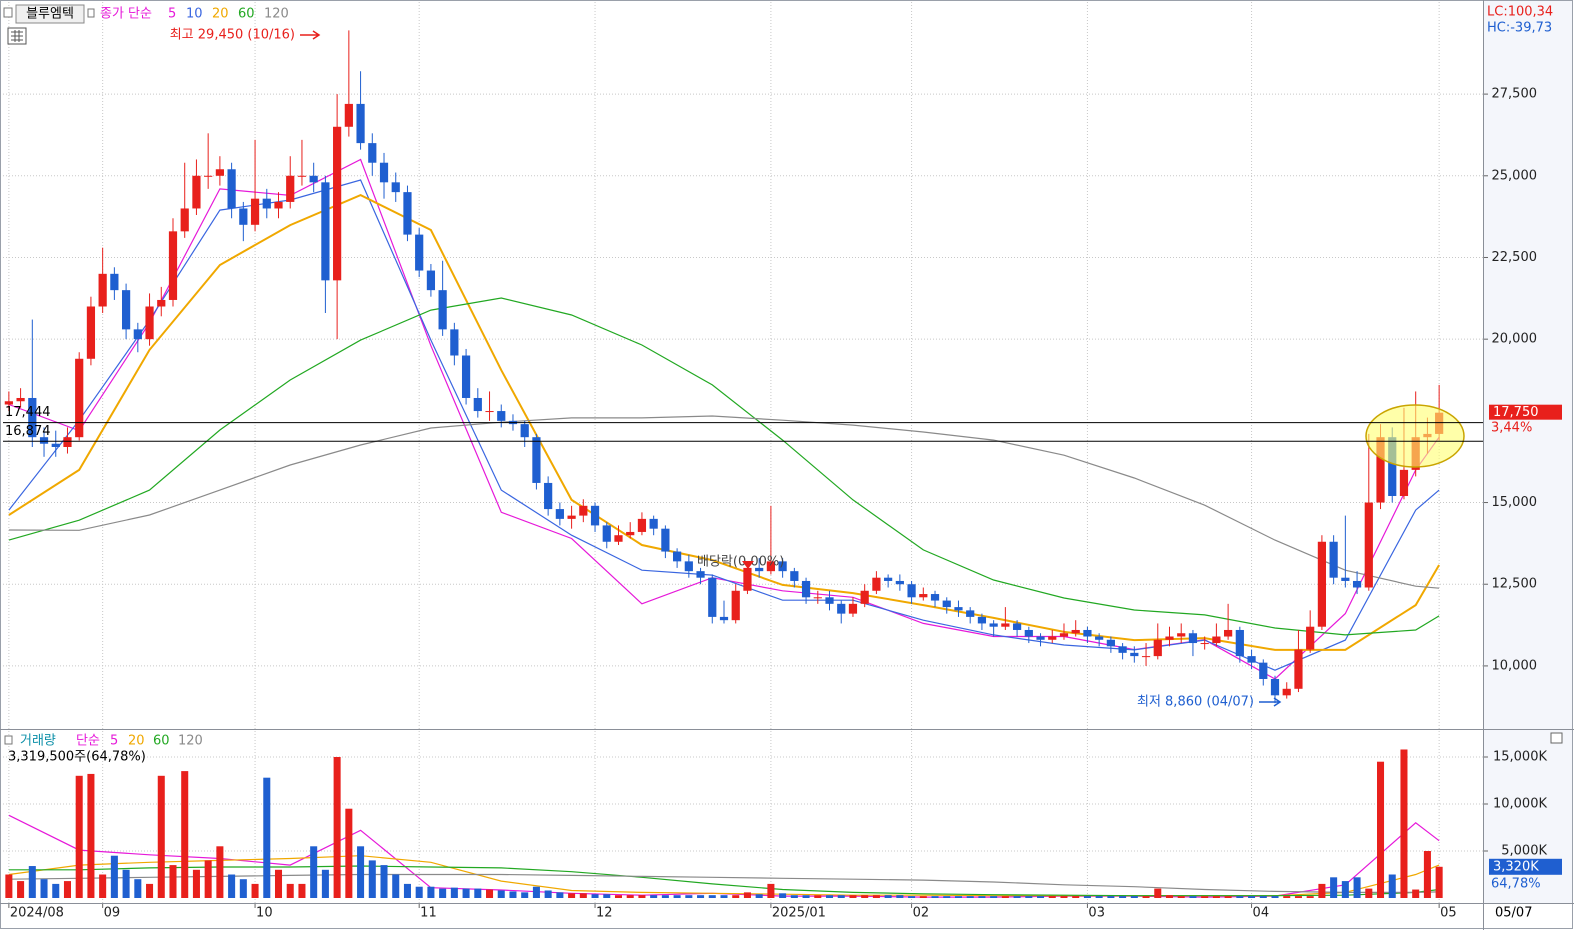 The image size is (1574, 930). Describe the element at coordinates (799, 913) in the screenshot. I see `x-tick-label: 2025/01` at that location.